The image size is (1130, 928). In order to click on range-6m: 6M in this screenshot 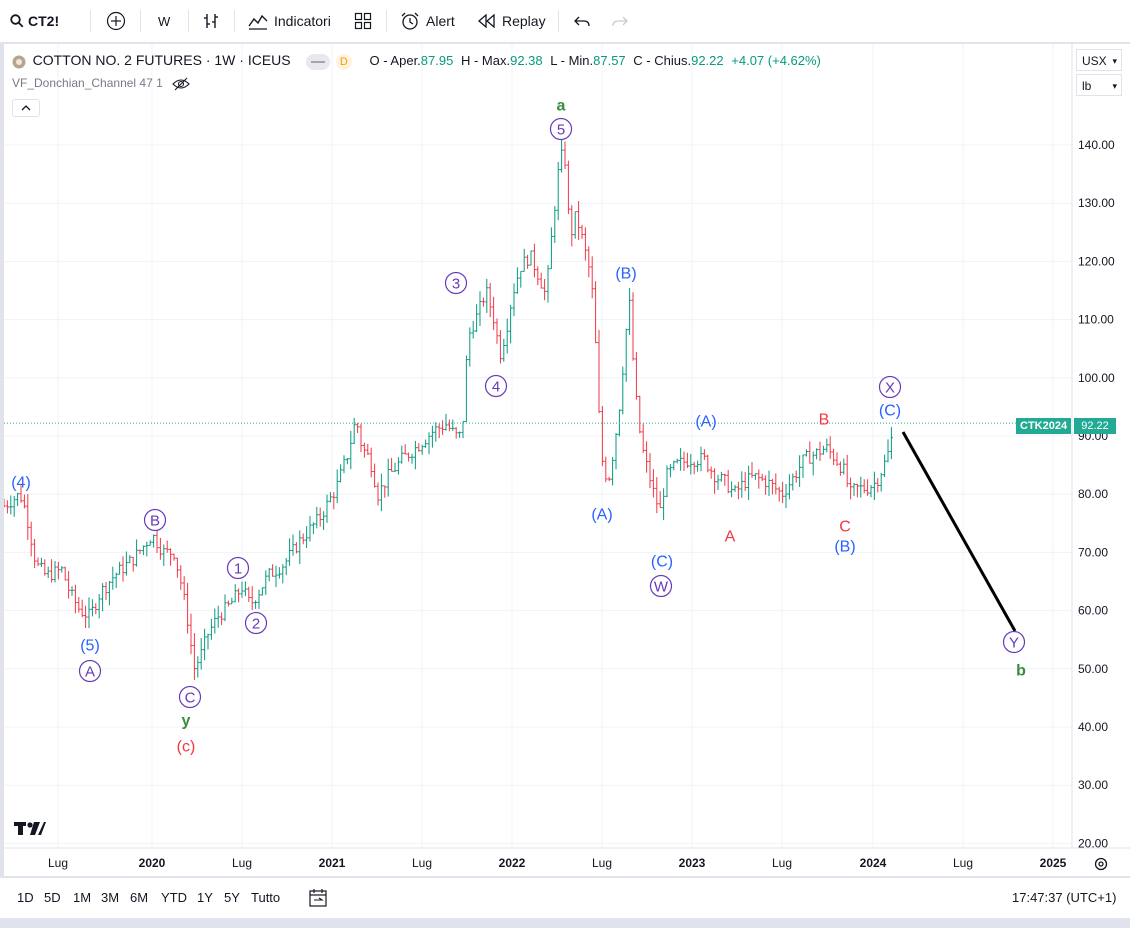, I will do `click(139, 897)`.